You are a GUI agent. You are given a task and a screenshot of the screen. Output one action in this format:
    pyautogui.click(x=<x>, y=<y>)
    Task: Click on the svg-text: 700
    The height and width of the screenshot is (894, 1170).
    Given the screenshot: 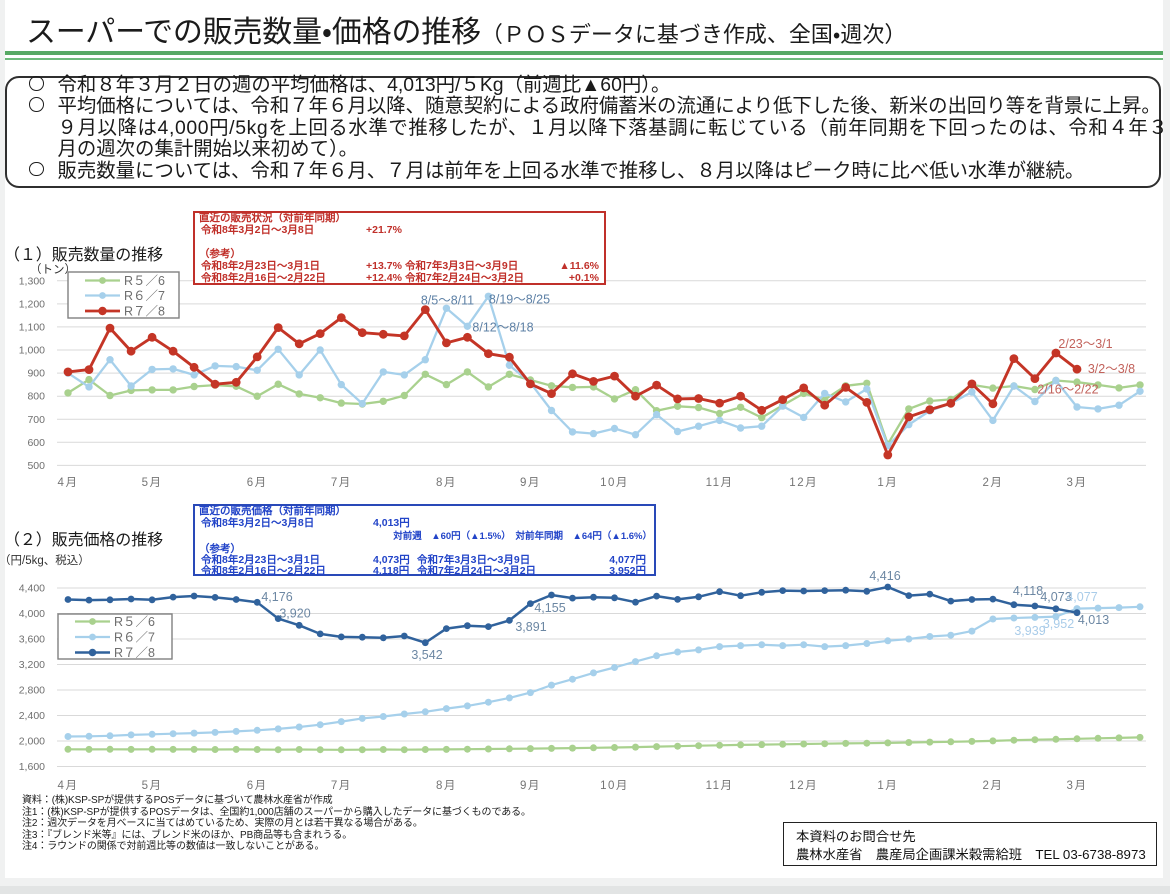 What is the action you would take?
    pyautogui.click(x=36, y=420)
    